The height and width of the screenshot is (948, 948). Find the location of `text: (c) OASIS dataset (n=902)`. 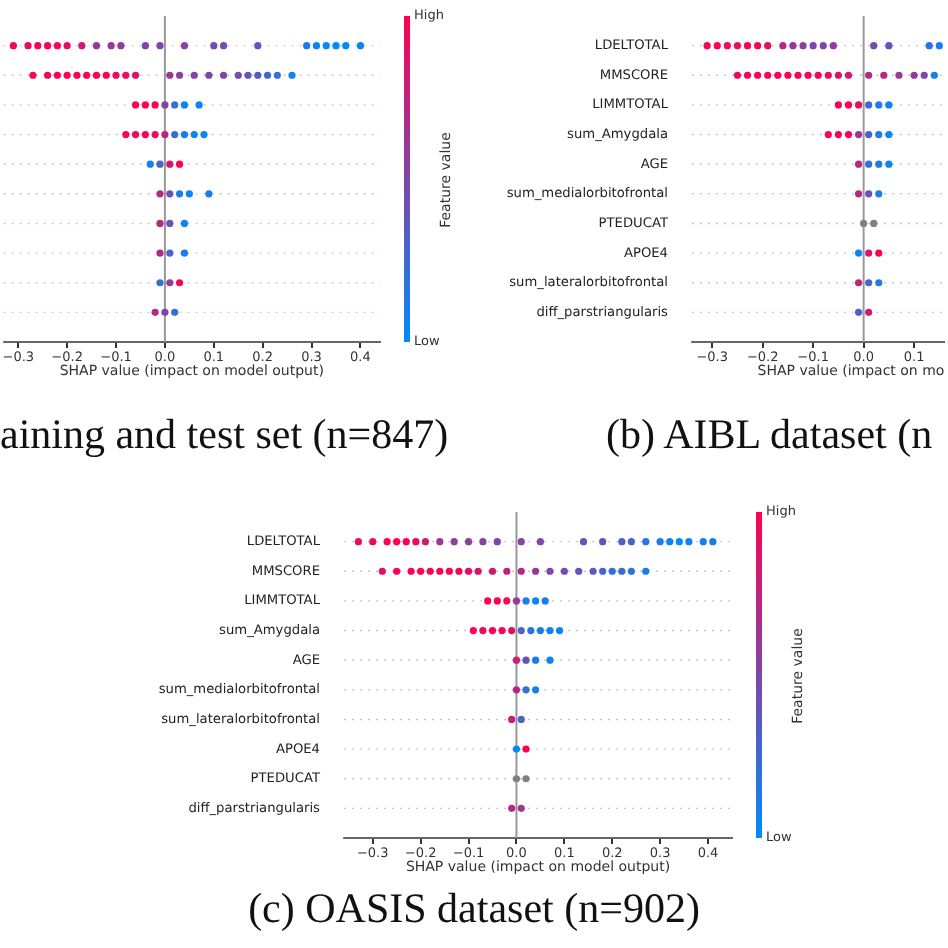

text: (c) OASIS dataset (n=902) is located at coordinates (474, 908).